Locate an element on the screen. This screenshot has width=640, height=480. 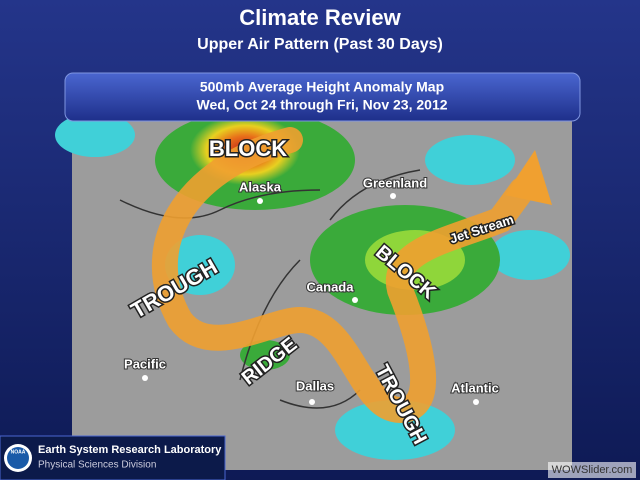
logo-text: NOAA is located at coordinates (18, 452).